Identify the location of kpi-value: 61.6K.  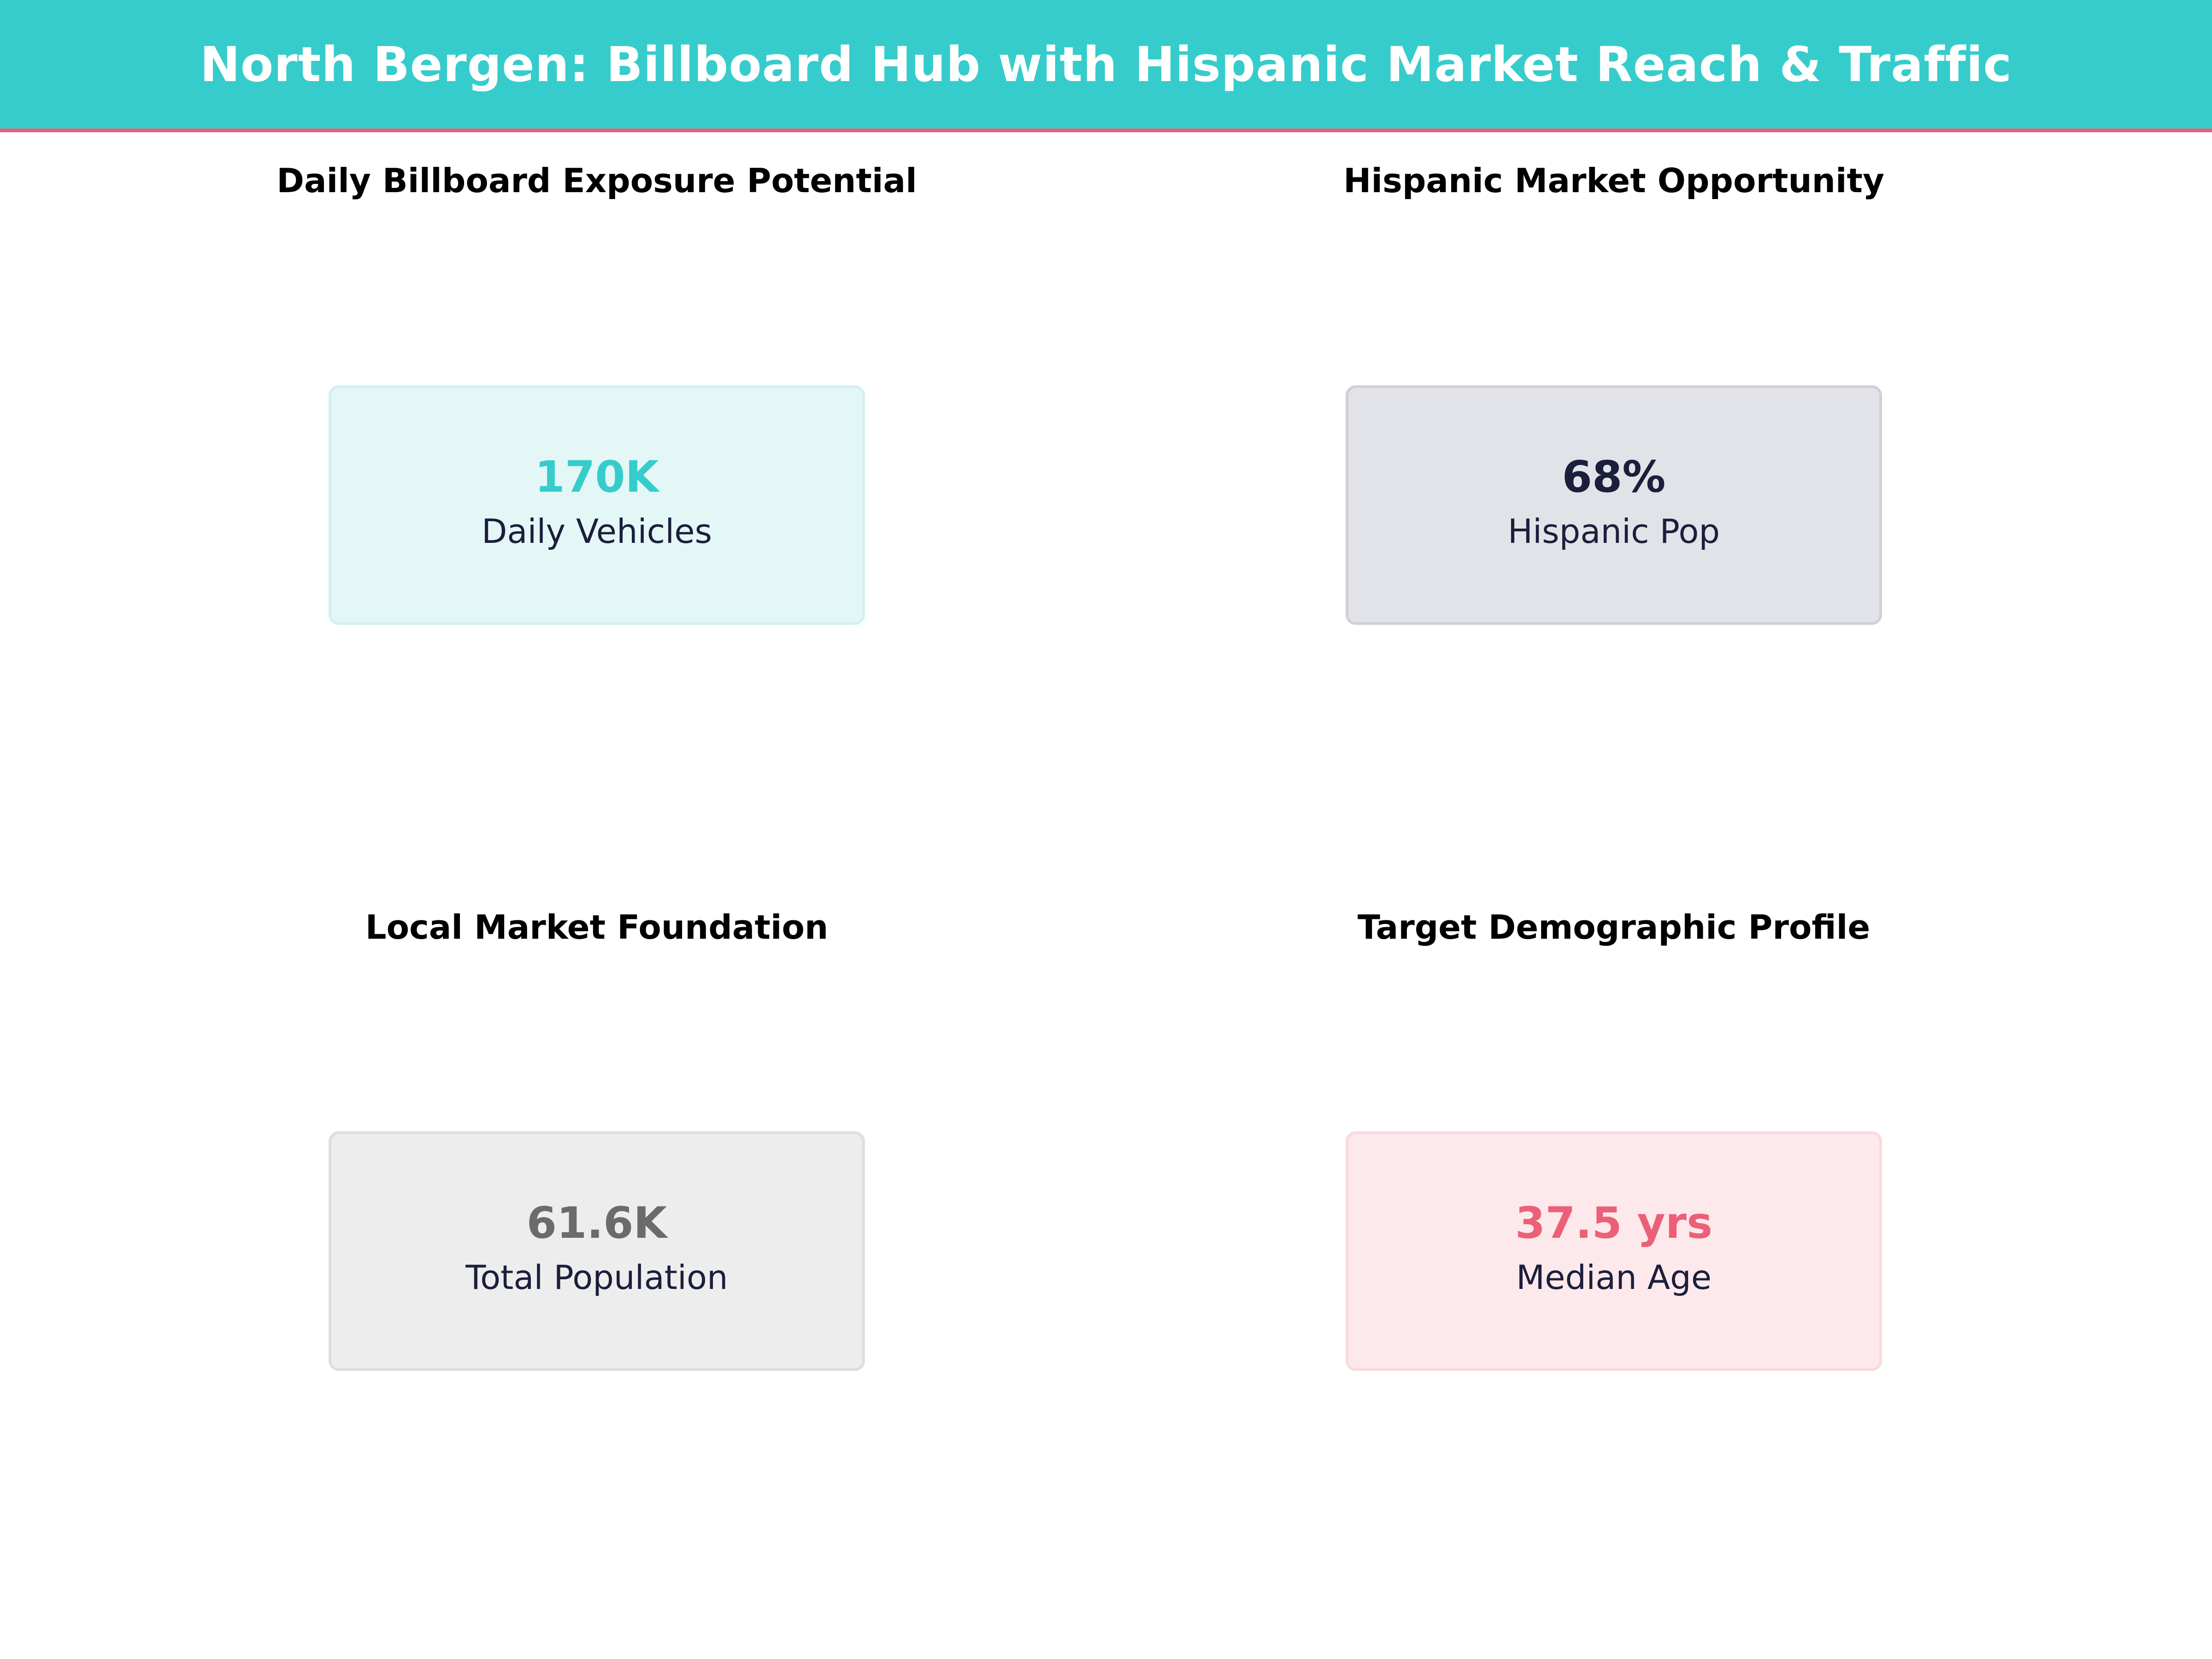
(596, 1223).